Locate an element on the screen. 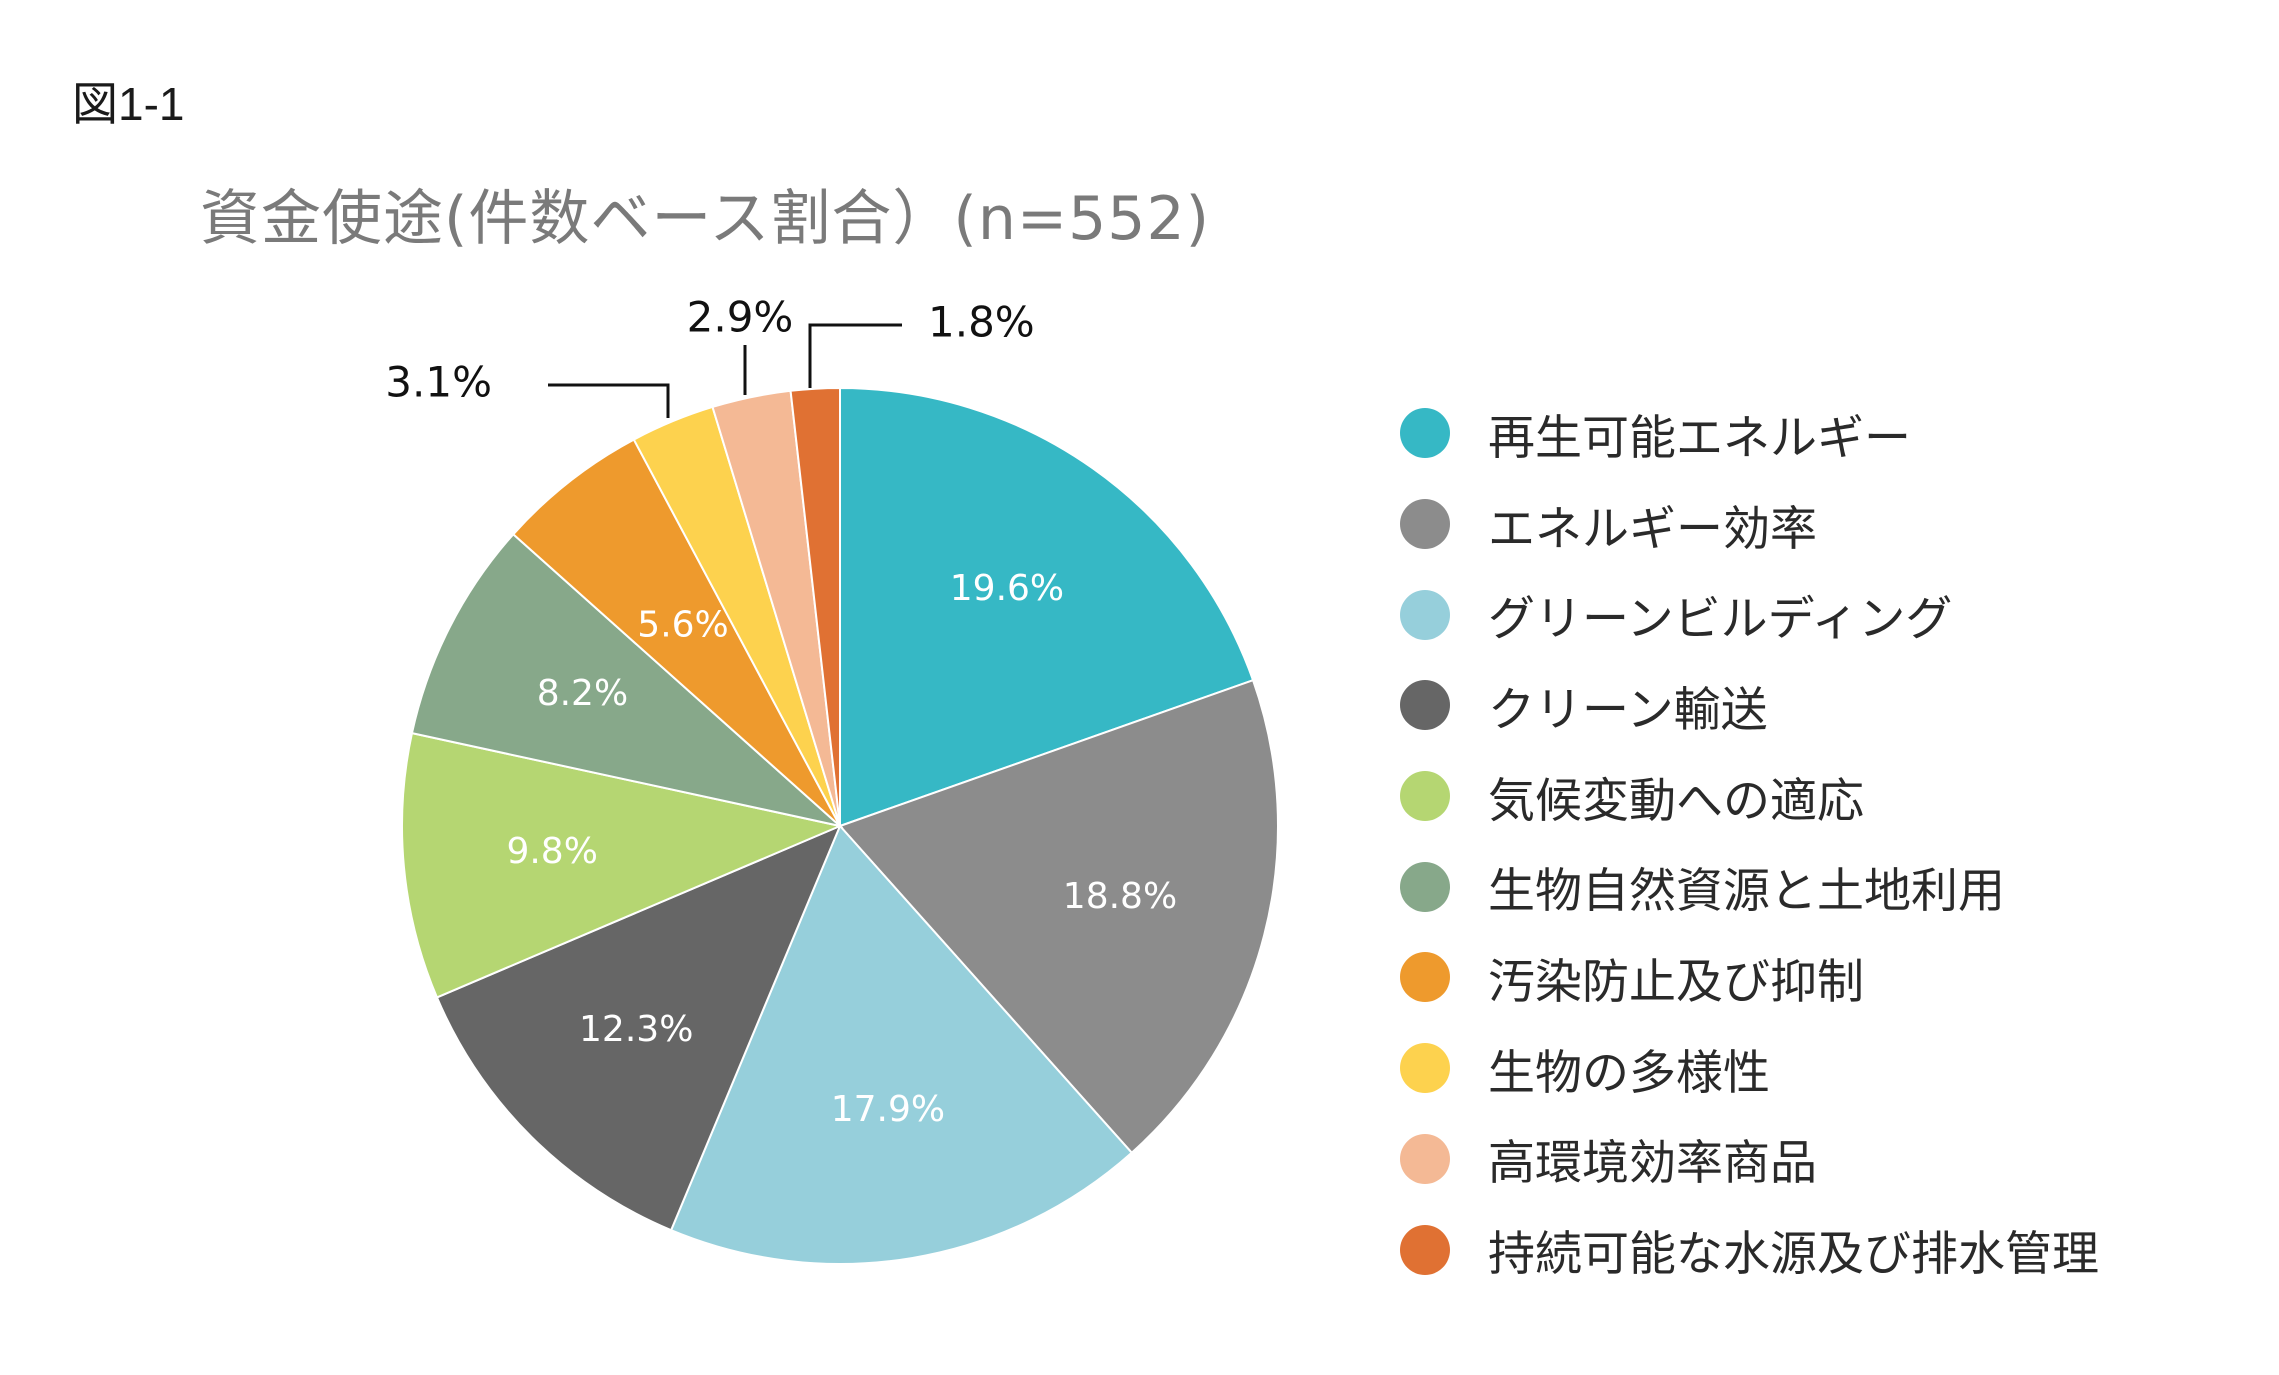  legend-item: 生物自然資源と土地利用 is located at coordinates (1749, 886).